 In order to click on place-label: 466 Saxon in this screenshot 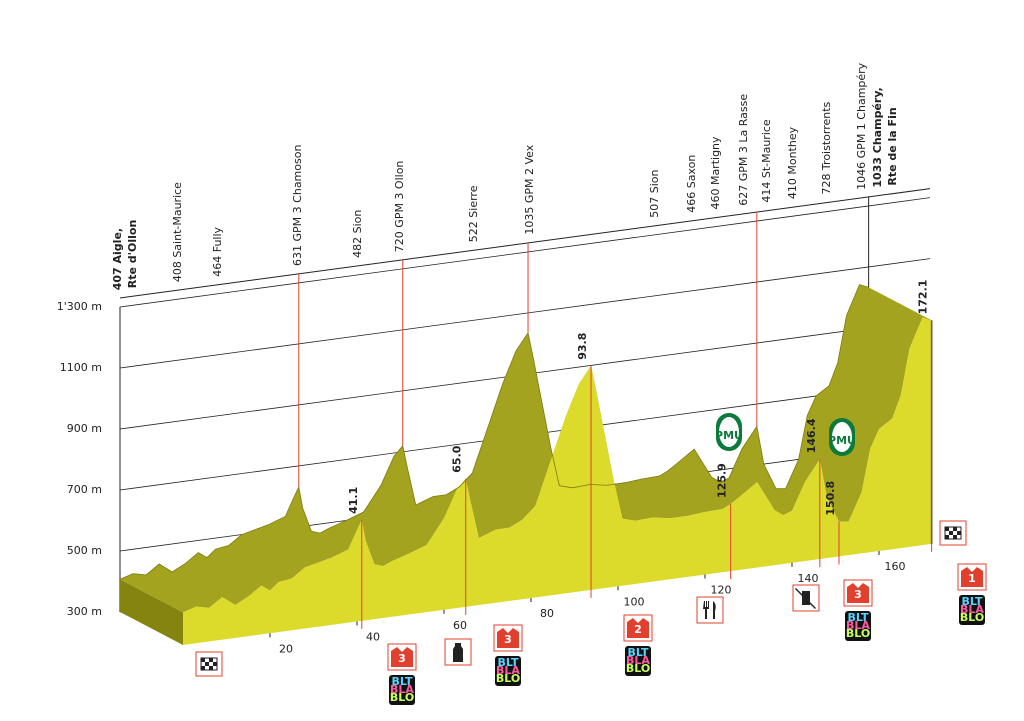, I will do `click(691, 184)`.